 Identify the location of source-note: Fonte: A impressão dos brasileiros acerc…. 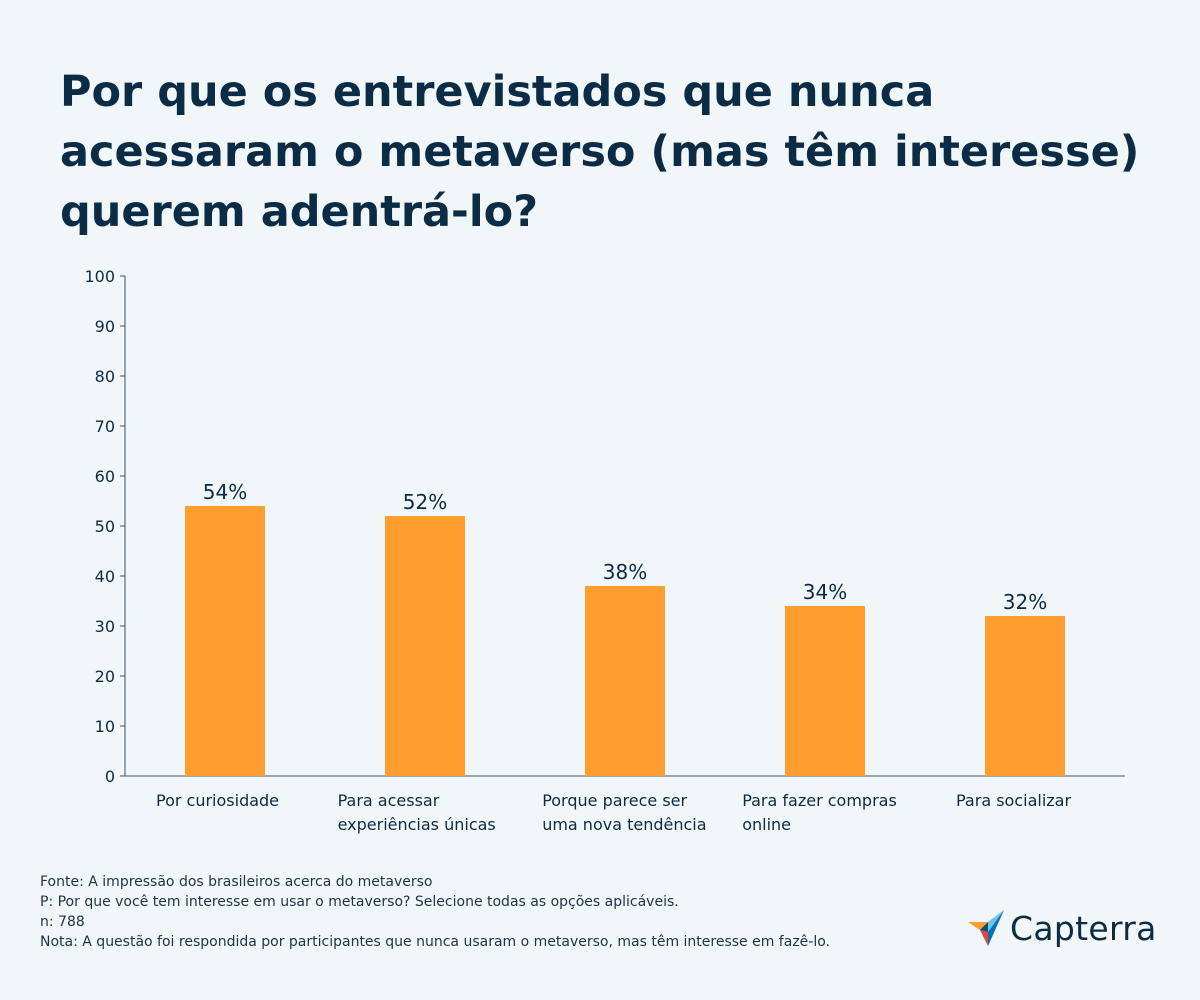
(236, 882).